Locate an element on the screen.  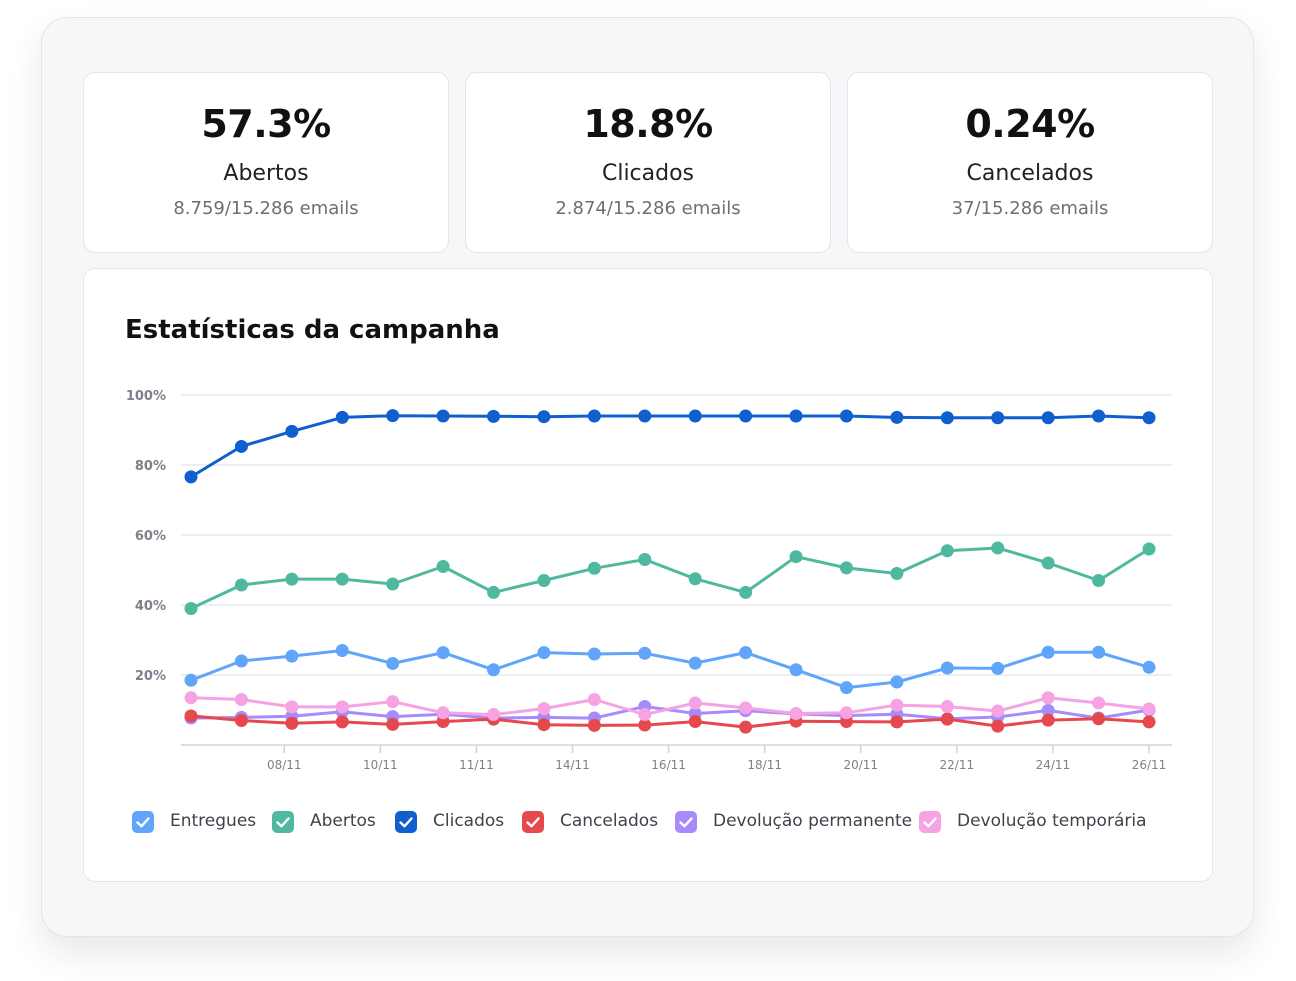
x-tick-label: 20/11 is located at coordinates (860, 765).